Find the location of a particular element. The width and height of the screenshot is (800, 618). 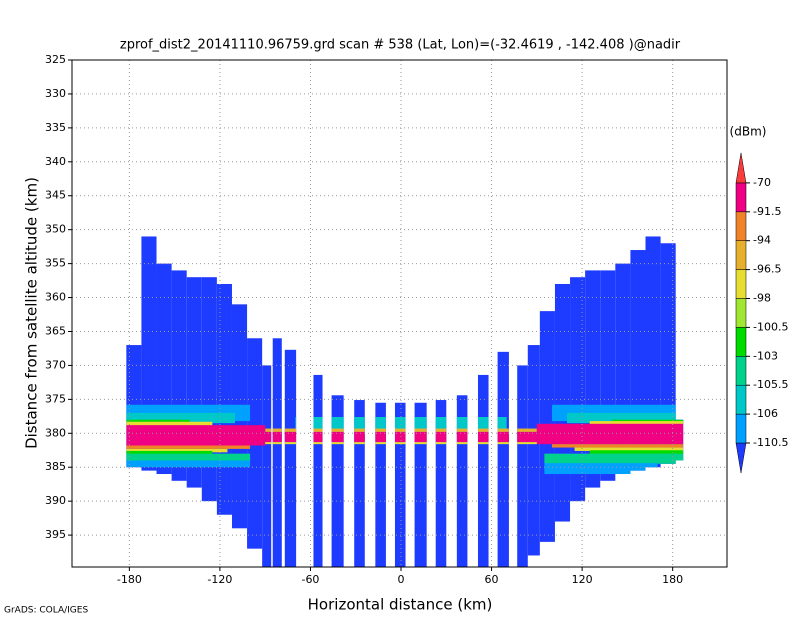

surface-band is located at coordinates (405, 439).